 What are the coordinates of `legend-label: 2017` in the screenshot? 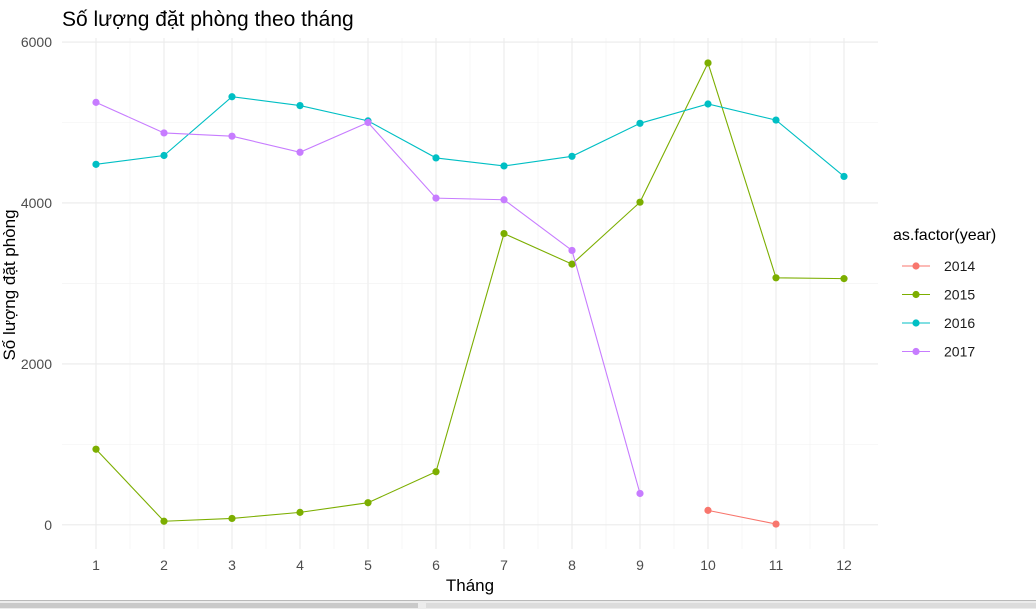 It's located at (959, 352).